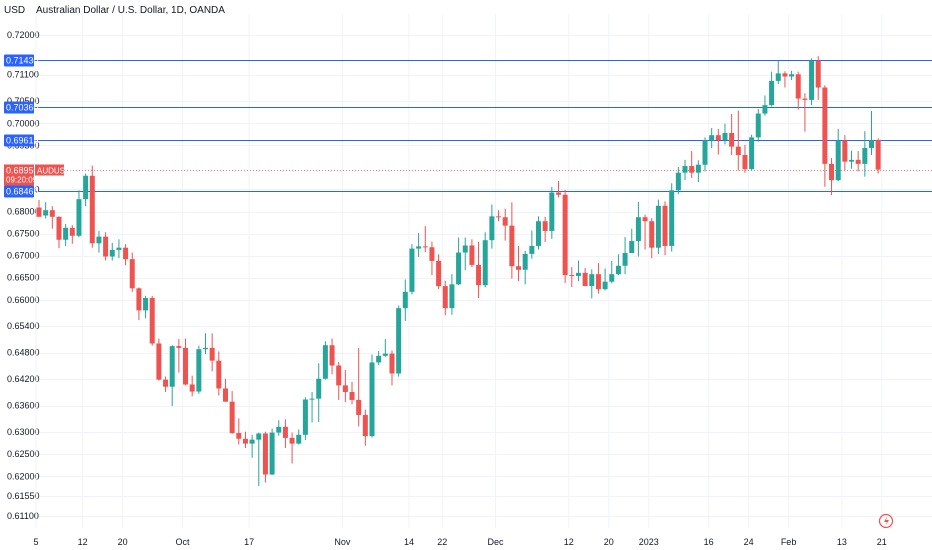 This screenshot has height=550, width=932. Describe the element at coordinates (789, 542) in the screenshot. I see `x-tick-label: Feb` at that location.